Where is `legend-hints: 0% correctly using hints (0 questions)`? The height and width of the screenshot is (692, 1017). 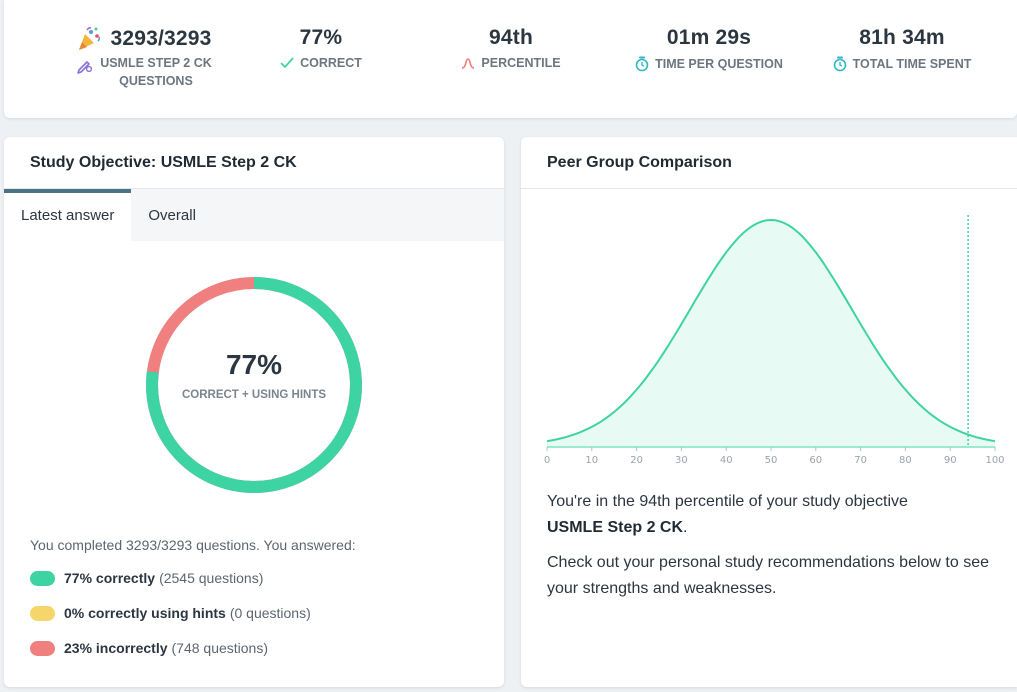 legend-hints: 0% correctly using hints (0 questions) is located at coordinates (170, 613).